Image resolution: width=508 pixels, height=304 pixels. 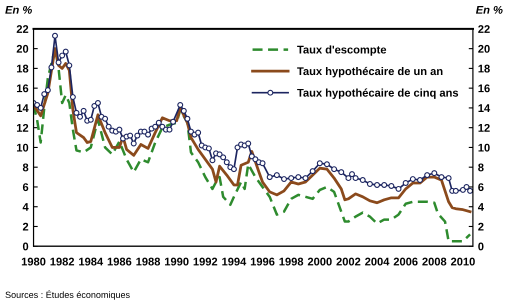 I want to click on y2-tick-label: 10, so click(x=484, y=148).